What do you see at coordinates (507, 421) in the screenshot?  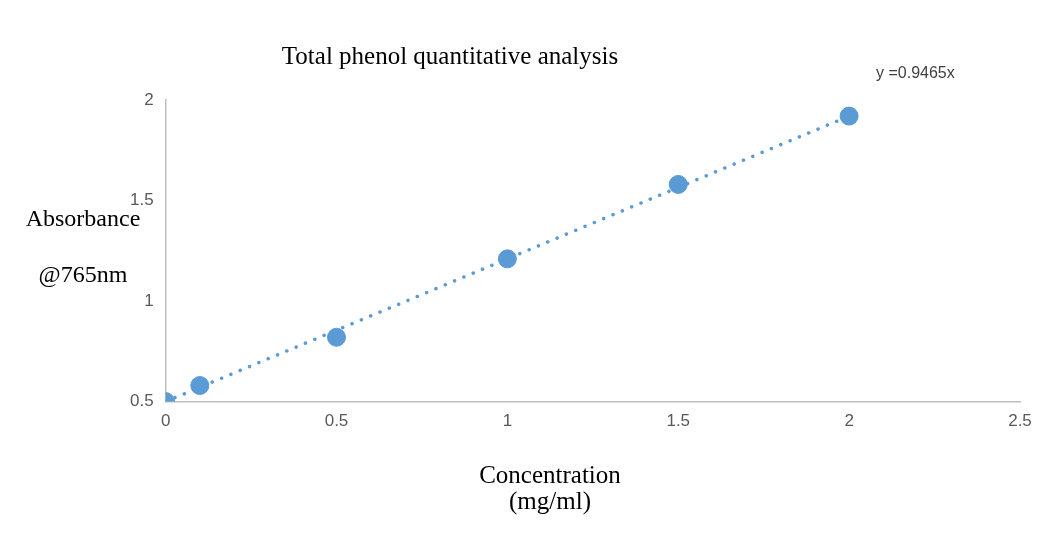 I see `x-tick-label: 1` at bounding box center [507, 421].